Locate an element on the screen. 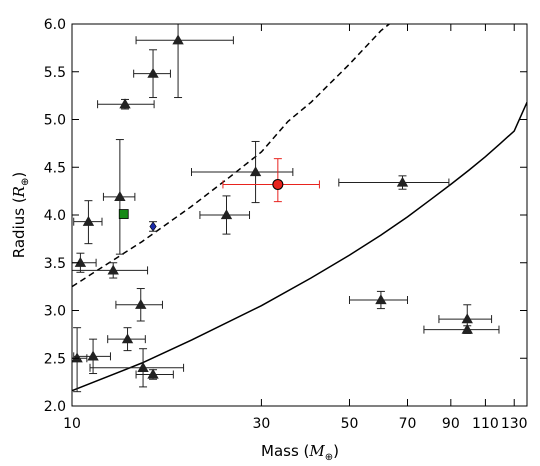 This screenshot has height=466, width=540. y-axis-label: Radius (R⊕) is located at coordinates (20, 215).